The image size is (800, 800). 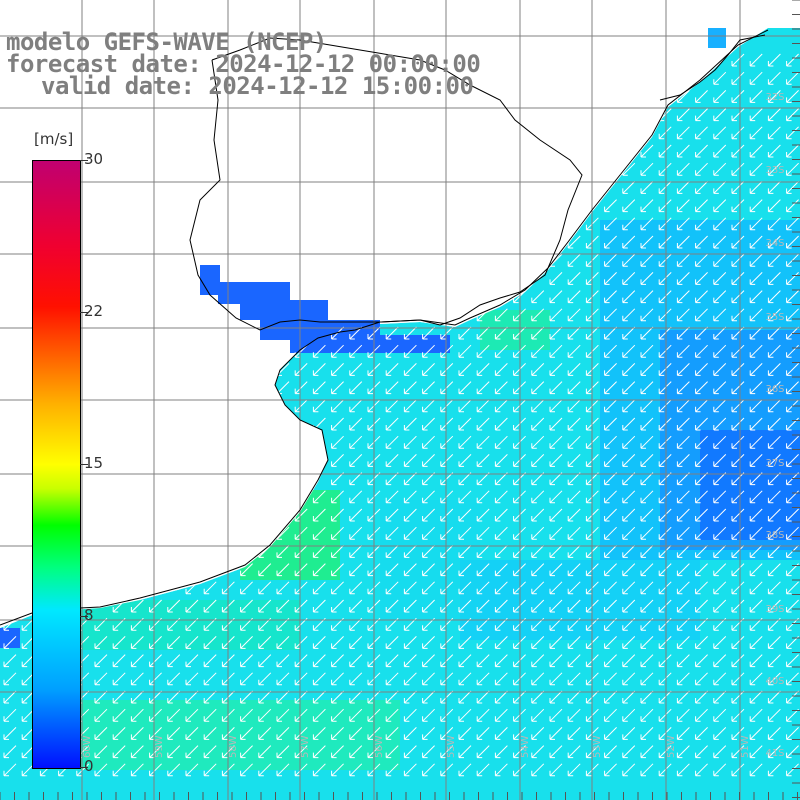 I want to click on lat-label: 41S, so click(x=774, y=753).